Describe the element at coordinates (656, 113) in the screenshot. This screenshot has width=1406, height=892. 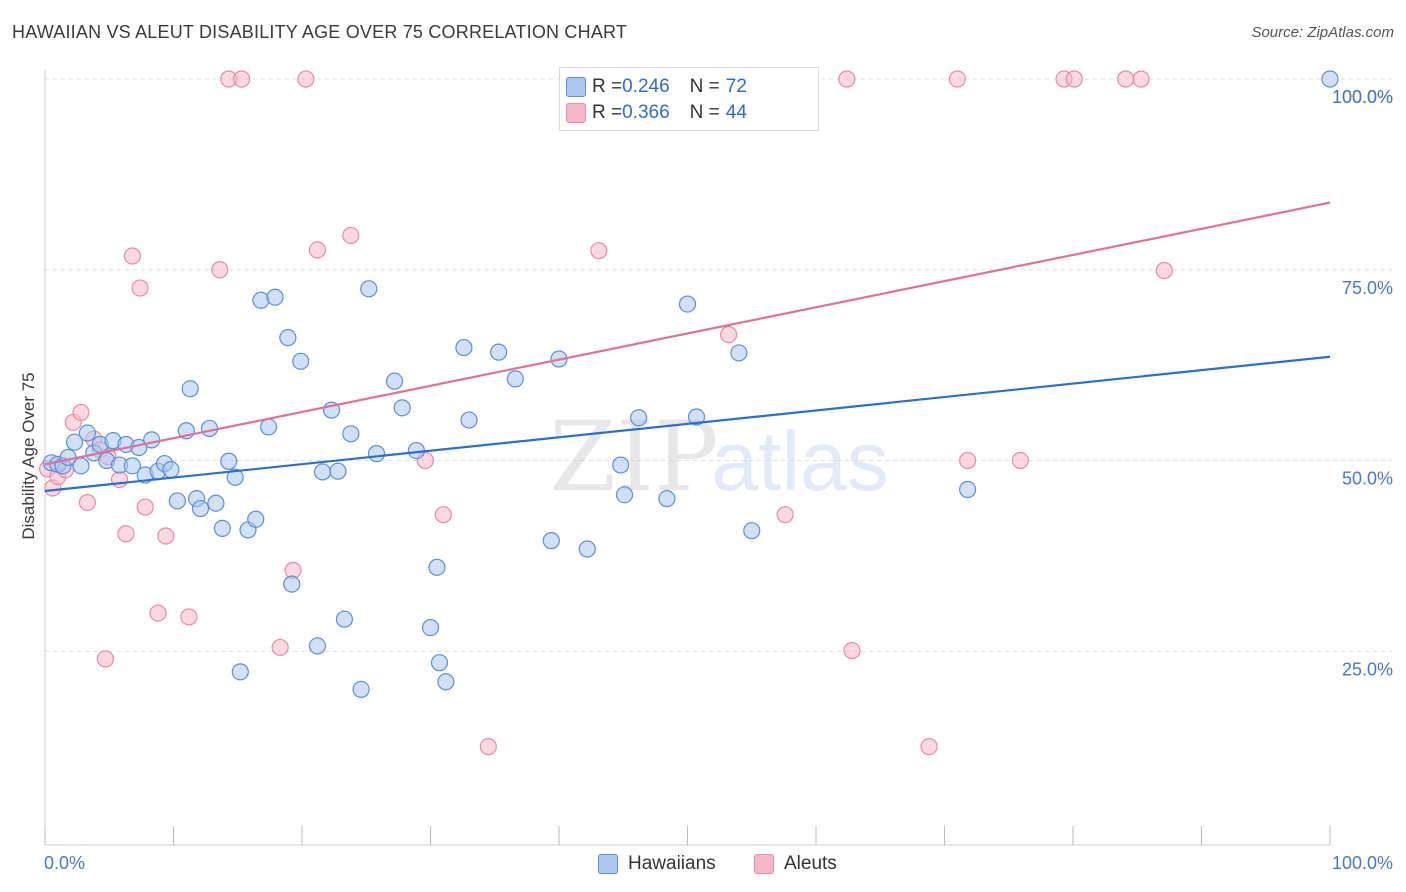
I see `legend-row-aleuts: R = 0.366 N = 44` at that location.